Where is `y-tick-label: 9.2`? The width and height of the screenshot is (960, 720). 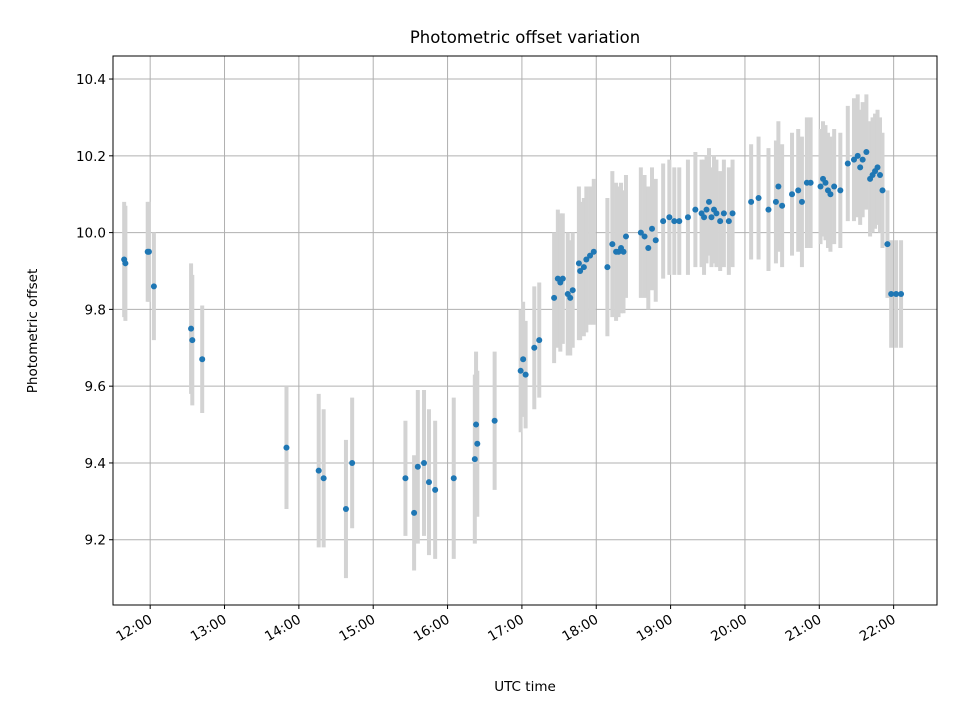 y-tick-label: 9.2 is located at coordinates (95, 541).